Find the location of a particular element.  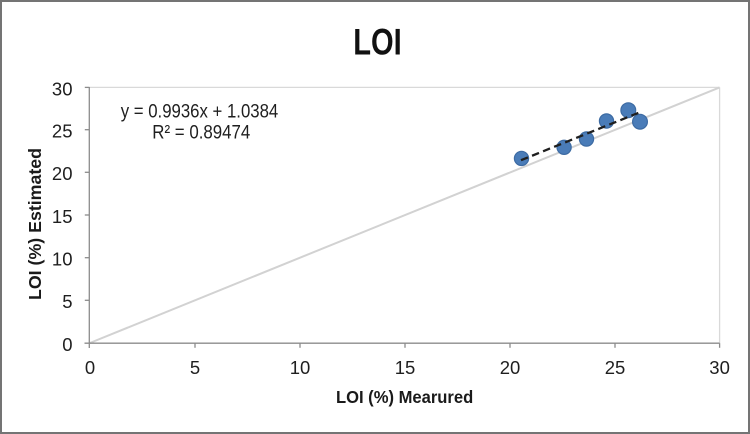

svg-text: LOI is located at coordinates (377, 42).